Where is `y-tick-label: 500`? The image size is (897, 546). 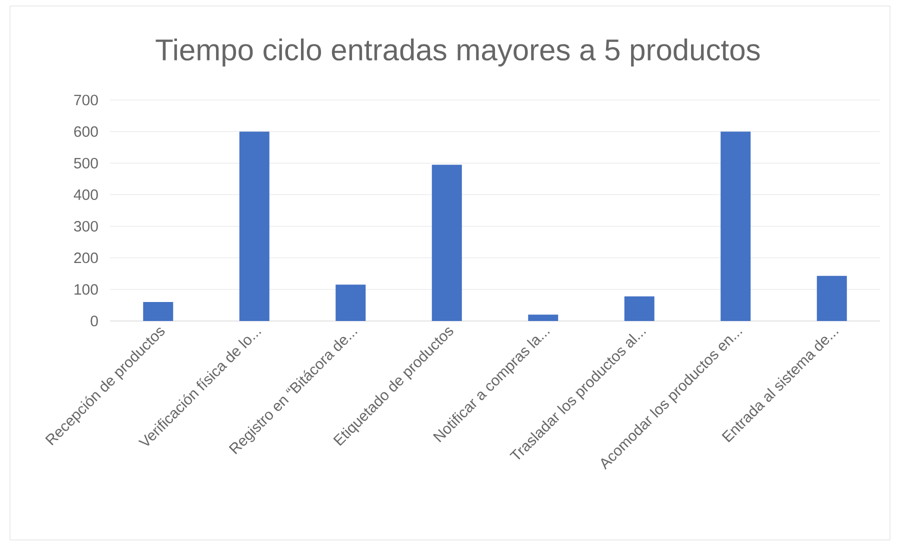
y-tick-label: 500 is located at coordinates (86, 163).